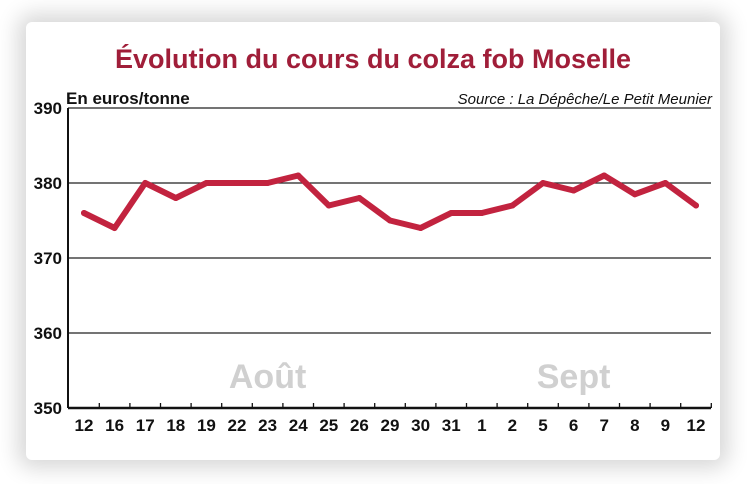 The height and width of the screenshot is (484, 747). What do you see at coordinates (145, 425) in the screenshot?
I see `x-tick-label: 17` at bounding box center [145, 425].